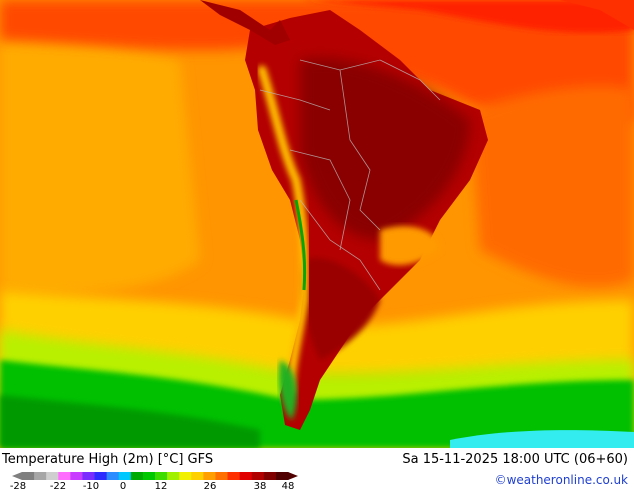  Describe the element at coordinates (385, 149) in the screenshot. I see `interior-hot-core` at that location.